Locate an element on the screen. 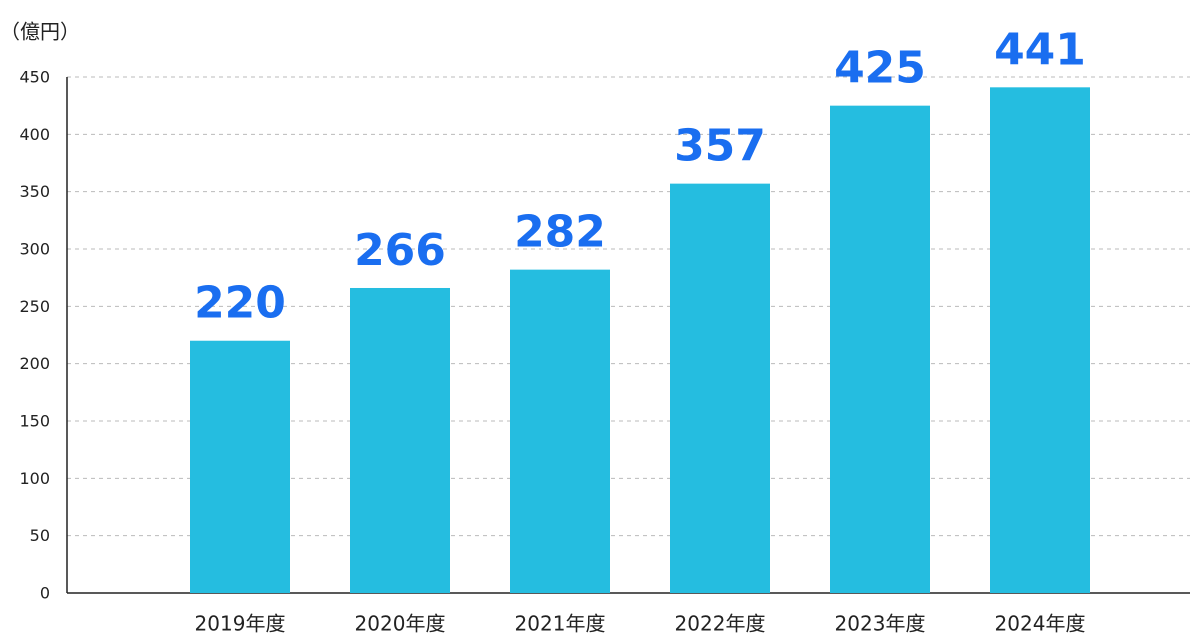 This screenshot has width=1190, height=640. x-tick-label: 2021年度 is located at coordinates (560, 624).